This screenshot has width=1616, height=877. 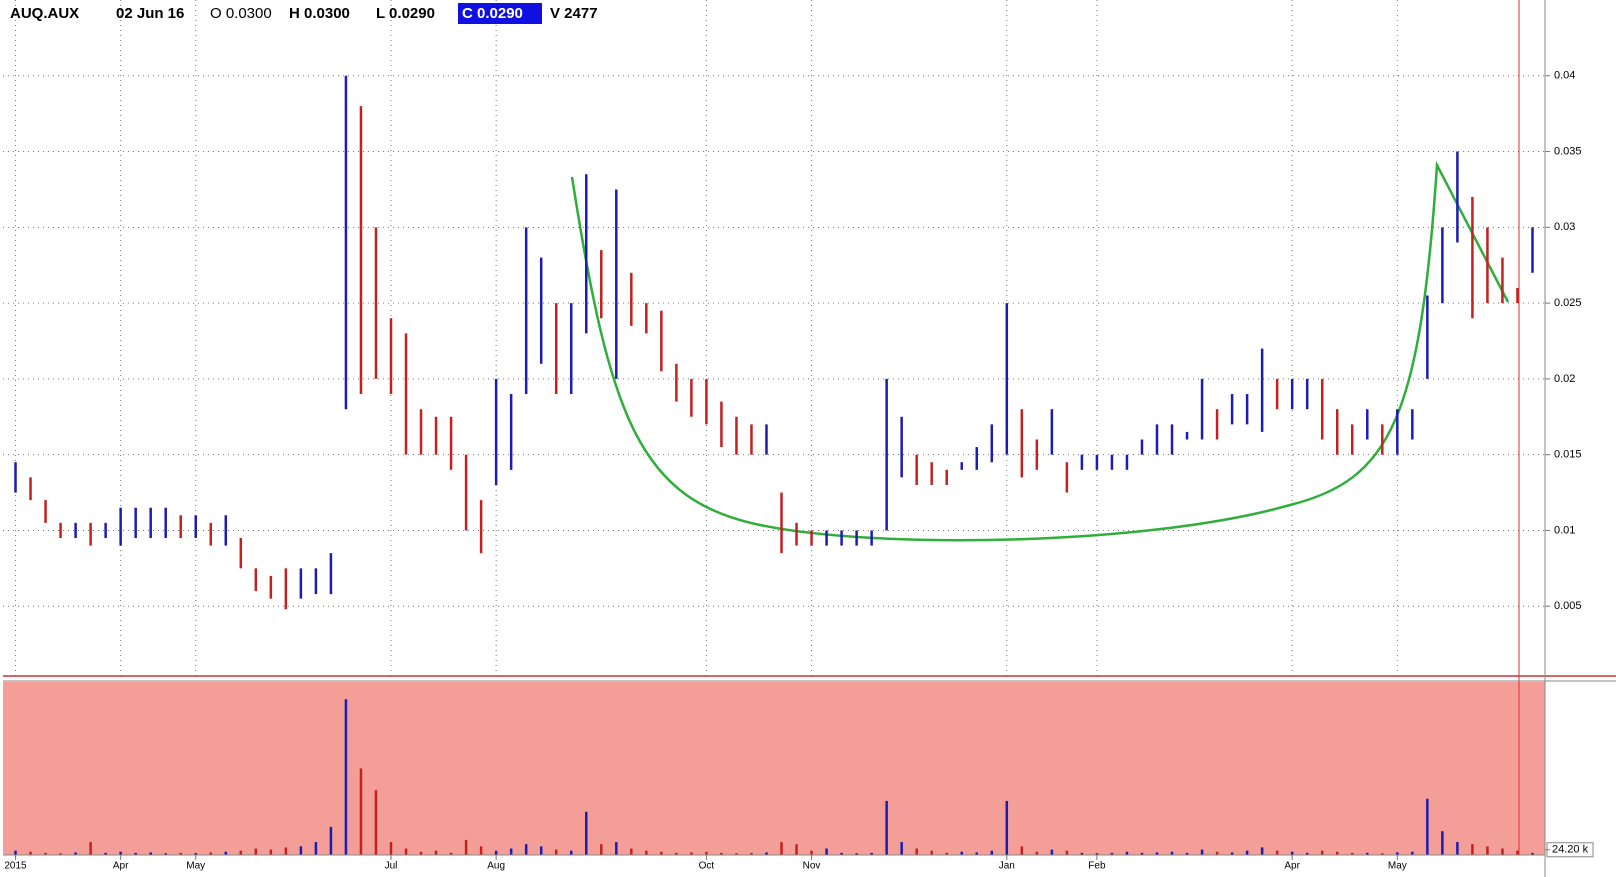 What do you see at coordinates (492, 13) in the screenshot?
I see `close: C 0.0290` at bounding box center [492, 13].